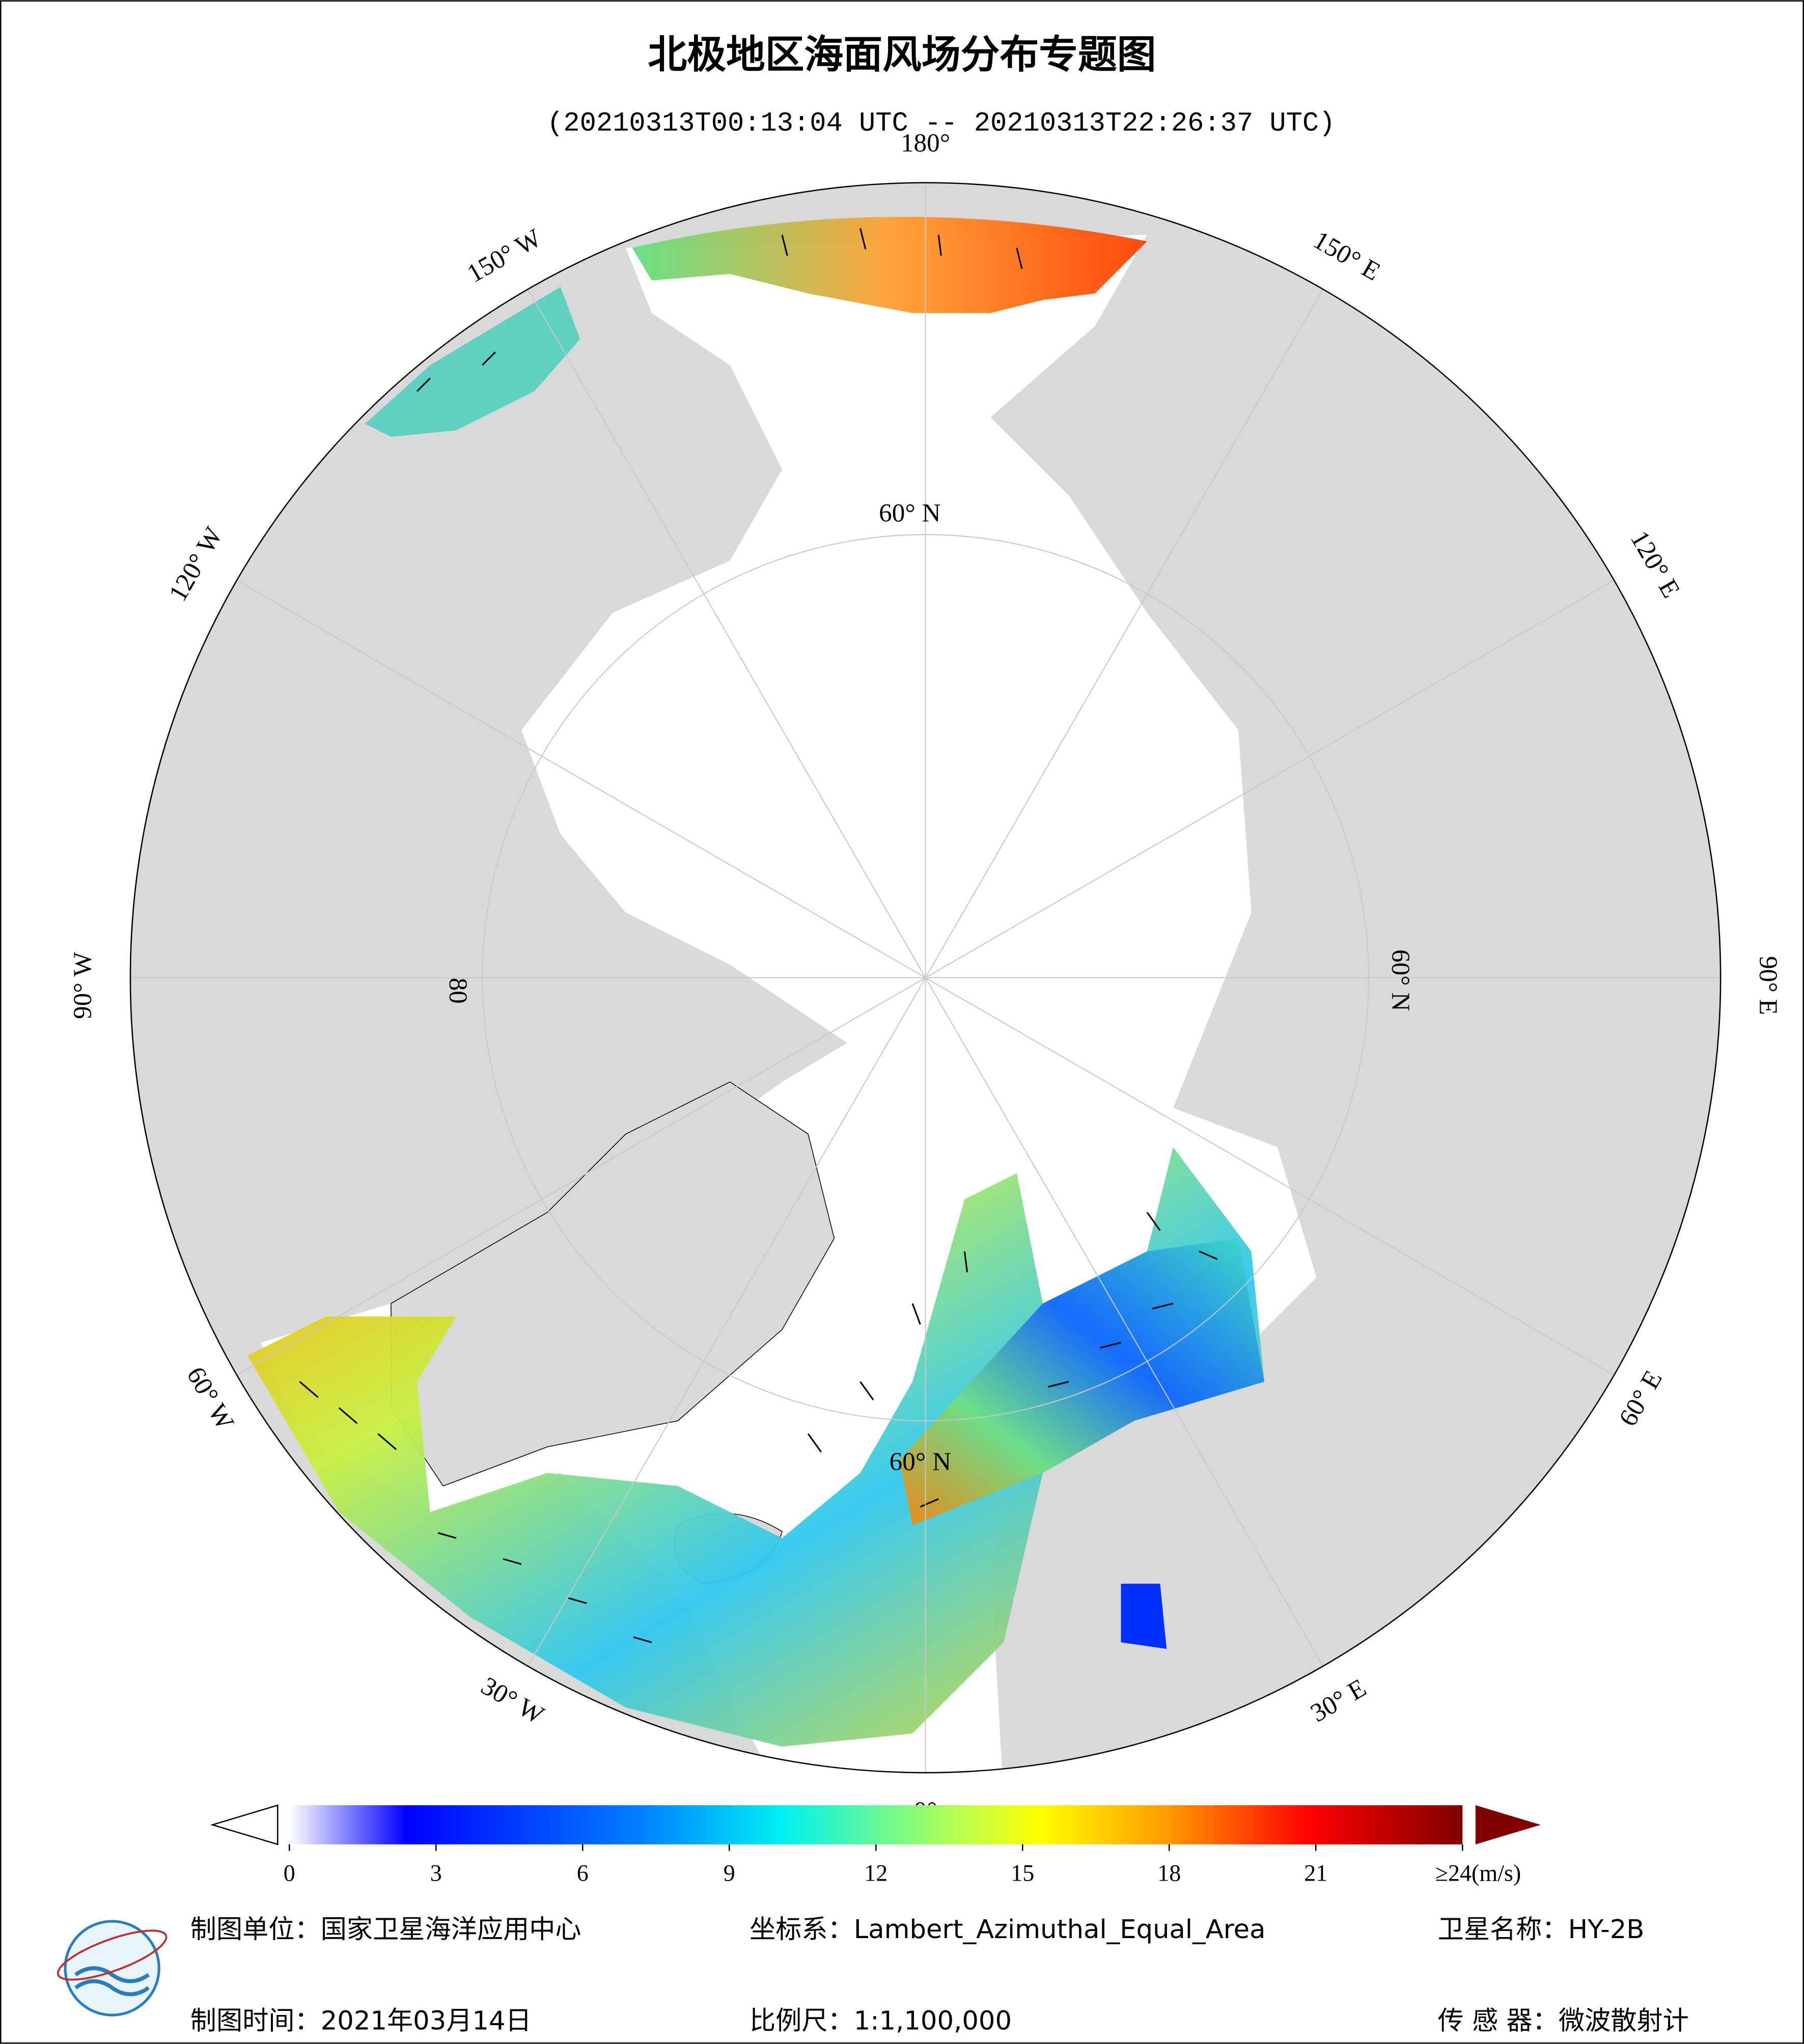 The height and width of the screenshot is (2044, 1804). What do you see at coordinates (195, 564) in the screenshot?
I see `longitude-label: 120° W` at bounding box center [195, 564].